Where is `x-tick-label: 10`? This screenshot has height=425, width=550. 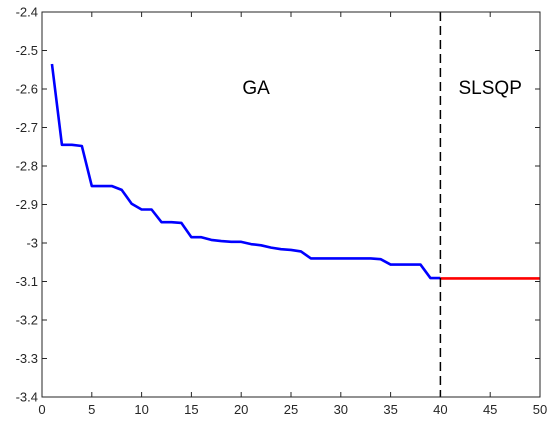 x-tick-label: 10 is located at coordinates (141, 409).